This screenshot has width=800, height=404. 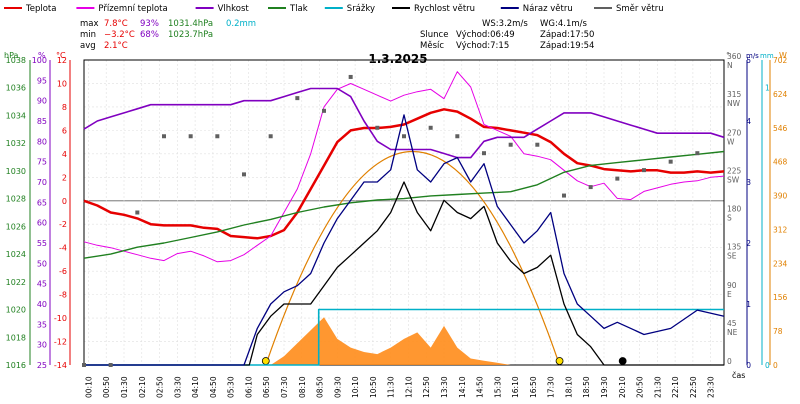 What do you see at coordinates (734, 247) in the screenshot?
I see `tick-deg: 135` at bounding box center [734, 247].